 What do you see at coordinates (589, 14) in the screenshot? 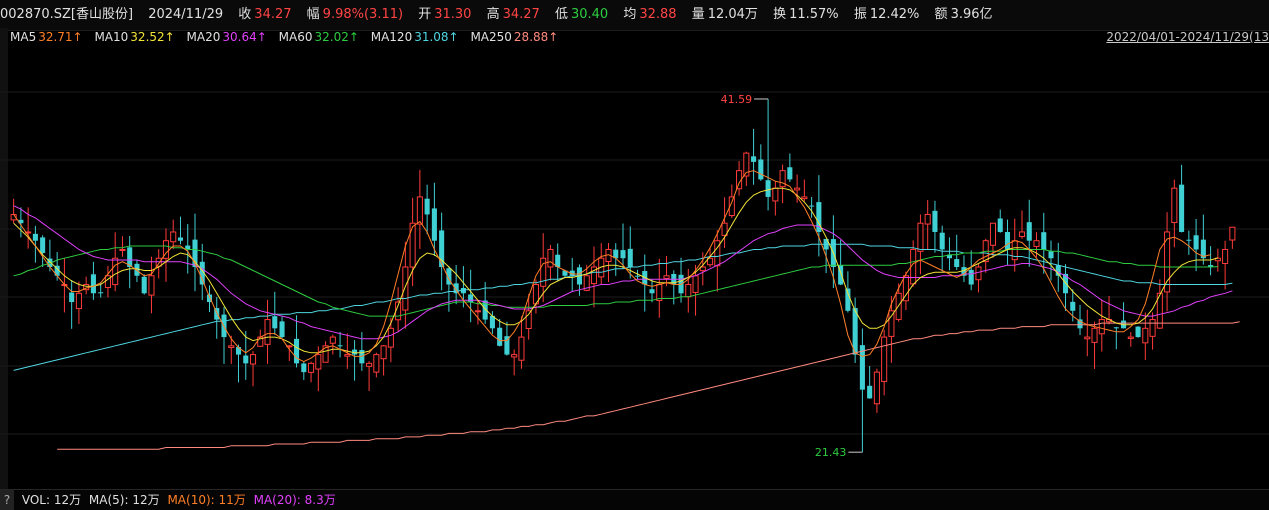
I see `low-value: 30.40` at bounding box center [589, 14].